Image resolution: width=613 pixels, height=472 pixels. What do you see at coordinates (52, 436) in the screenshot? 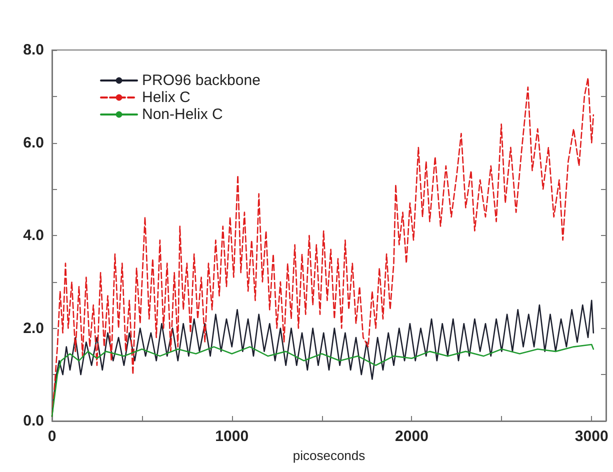
I see `x-tick-label: 0` at bounding box center [52, 436].